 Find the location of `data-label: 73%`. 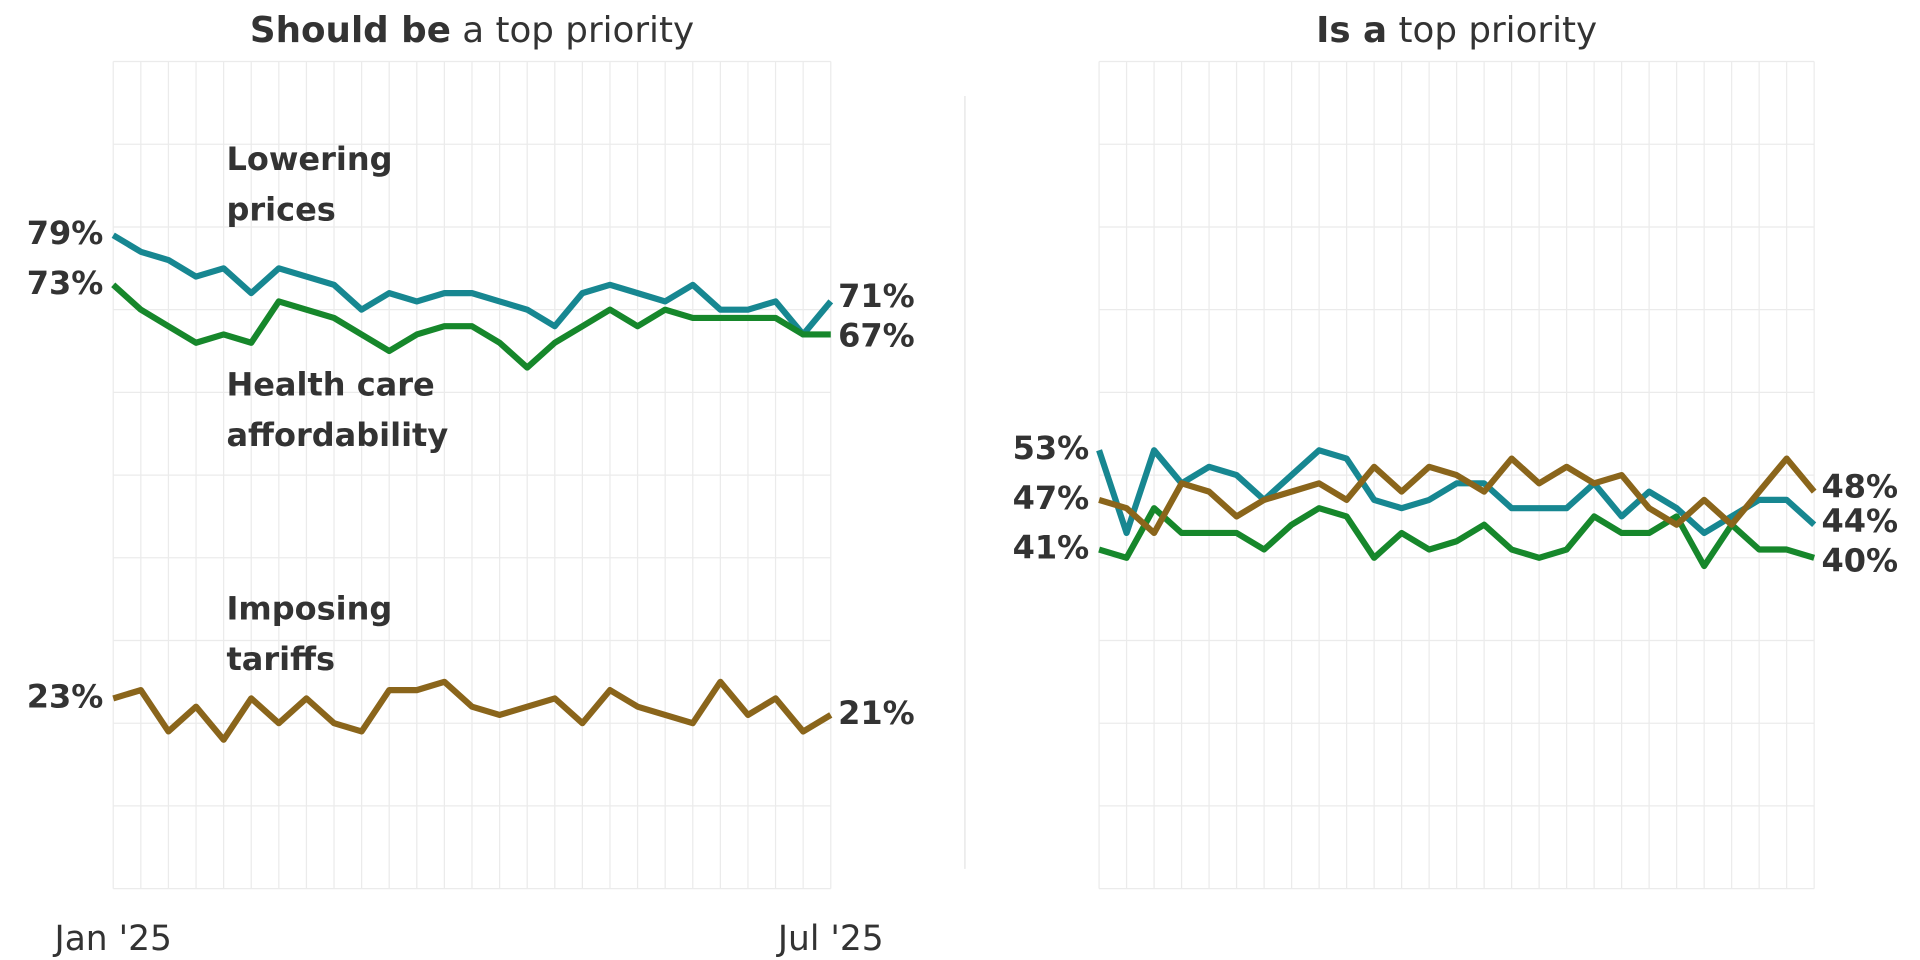

data-label: 73% is located at coordinates (65, 283).